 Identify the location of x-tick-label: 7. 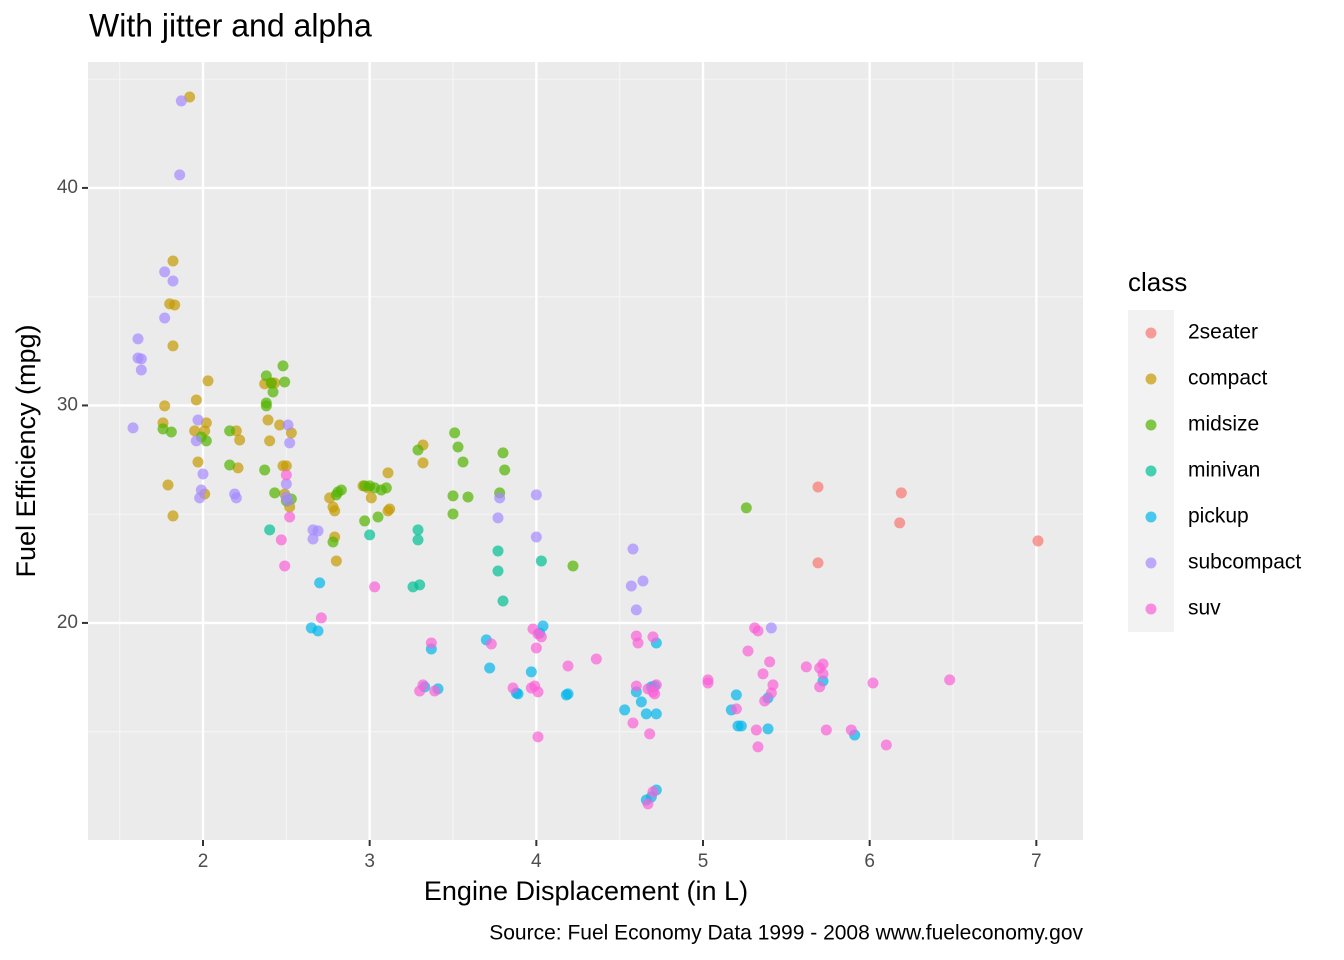
(1036, 861).